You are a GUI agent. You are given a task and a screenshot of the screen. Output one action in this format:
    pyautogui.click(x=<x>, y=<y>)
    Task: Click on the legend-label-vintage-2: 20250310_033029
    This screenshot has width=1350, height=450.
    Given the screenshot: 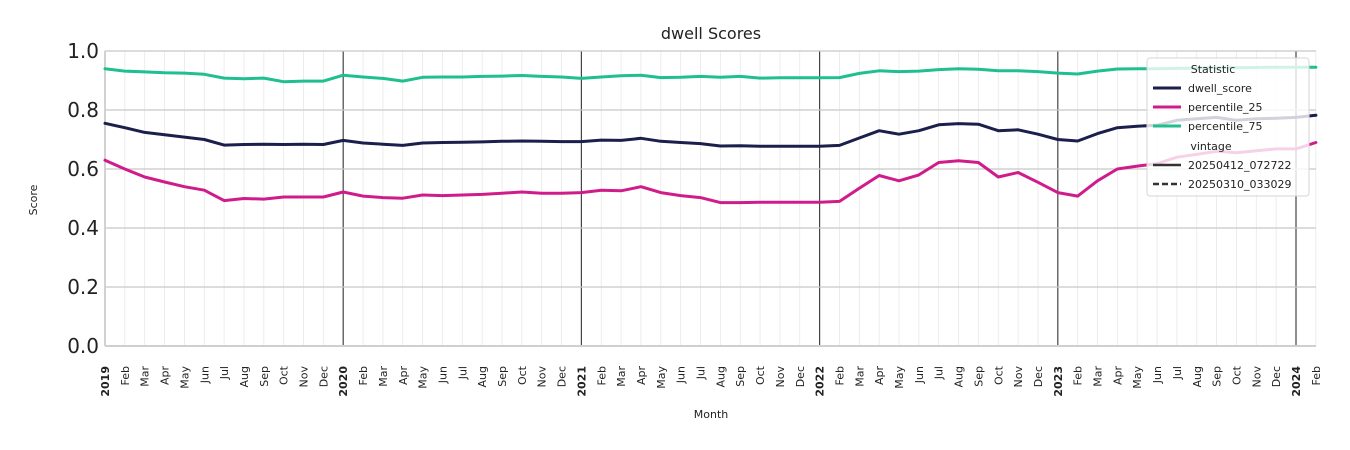 What is the action you would take?
    pyautogui.click(x=1239, y=184)
    